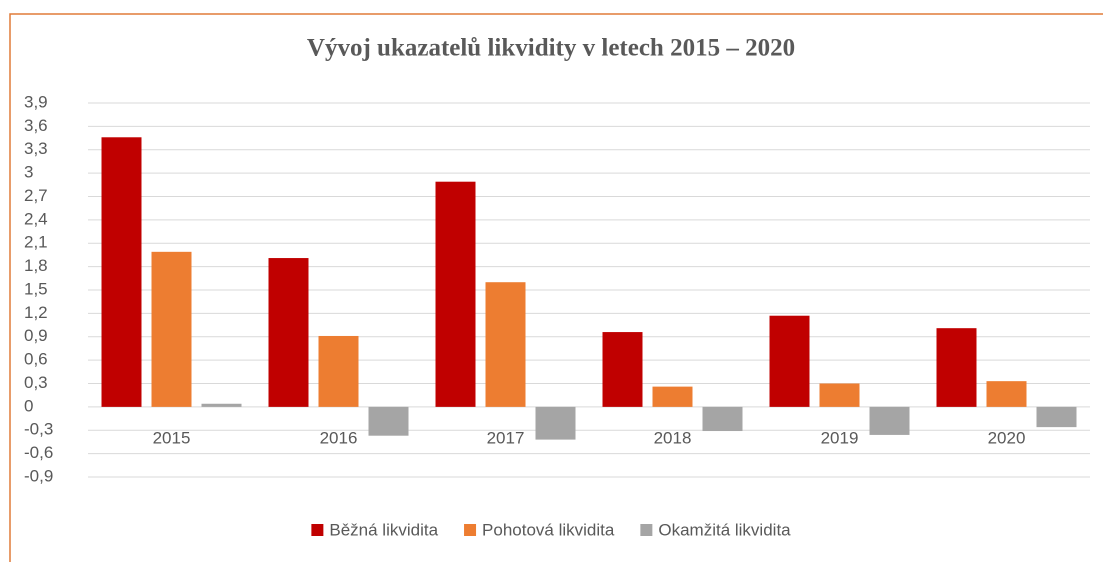  What do you see at coordinates (28, 405) in the screenshot?
I see `y-tick-label: 0` at bounding box center [28, 405].